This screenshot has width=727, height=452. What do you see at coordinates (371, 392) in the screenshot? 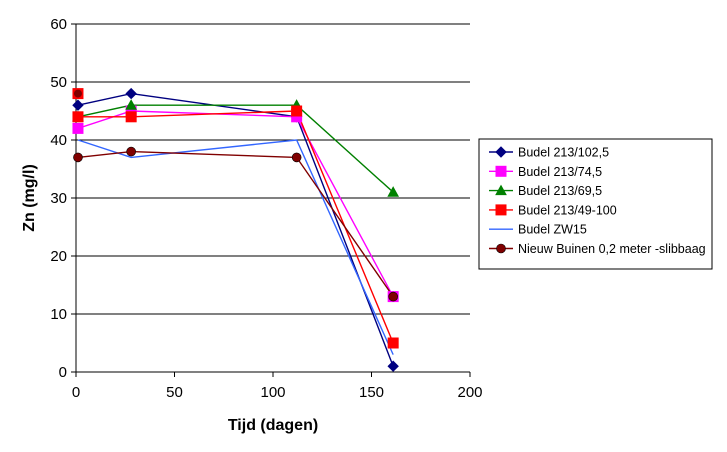
I see `x-tick-label: 150` at bounding box center [371, 392].